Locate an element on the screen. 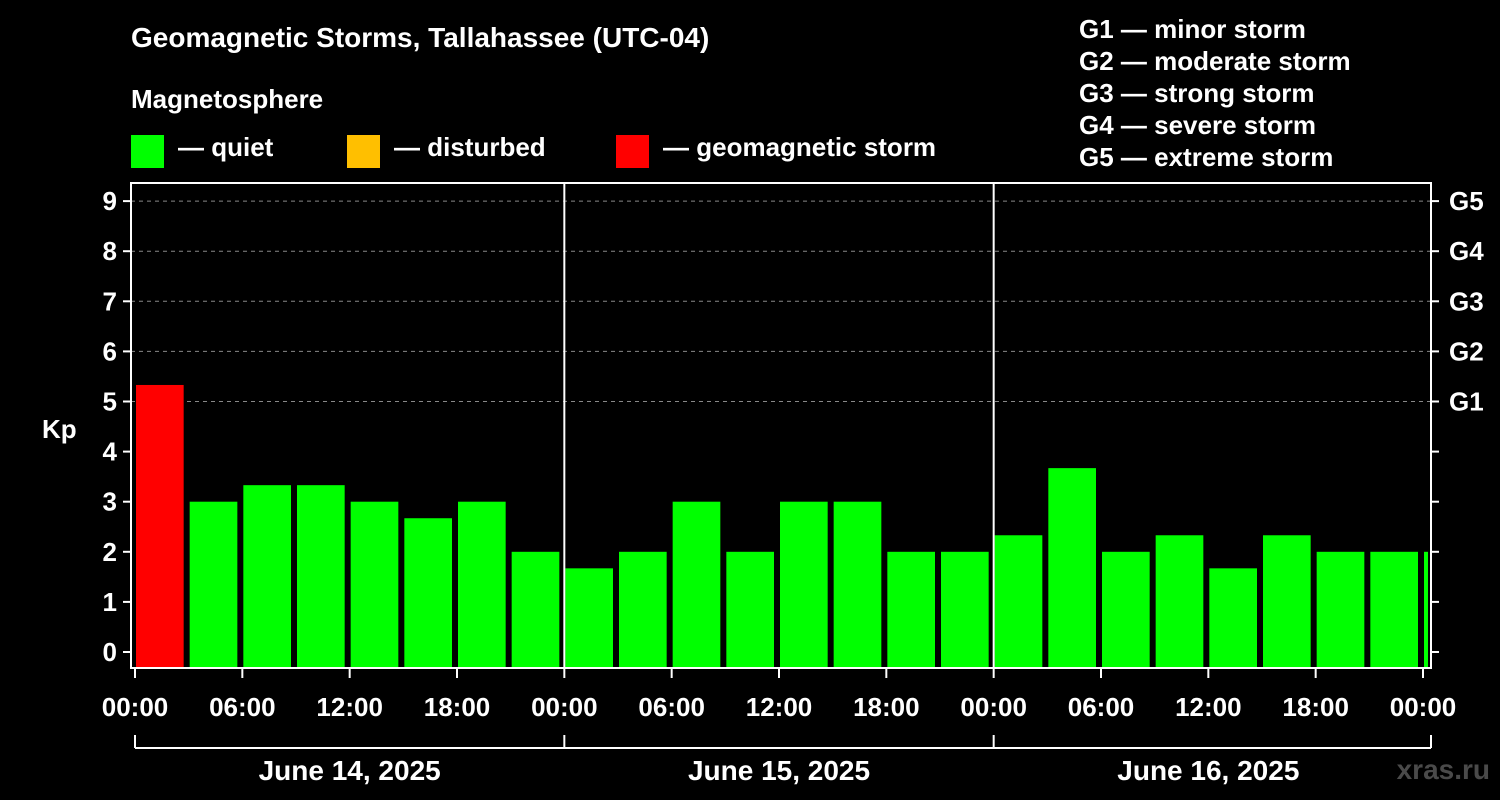 This screenshot has width=1500, height=800. y-tick-label: 6 is located at coordinates (110, 351).